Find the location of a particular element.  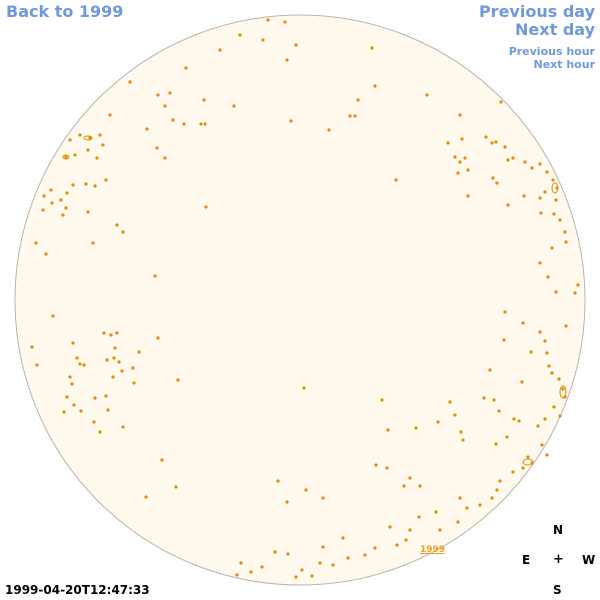

observation-timestamp: 1999-04-20T12:47:33 is located at coordinates (77, 590).